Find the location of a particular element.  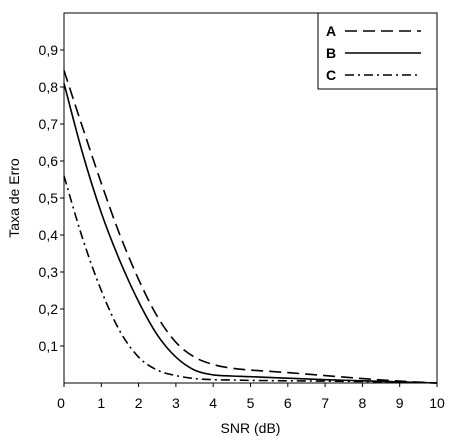

y-tick-label: 0,7 is located at coordinates (49, 124).